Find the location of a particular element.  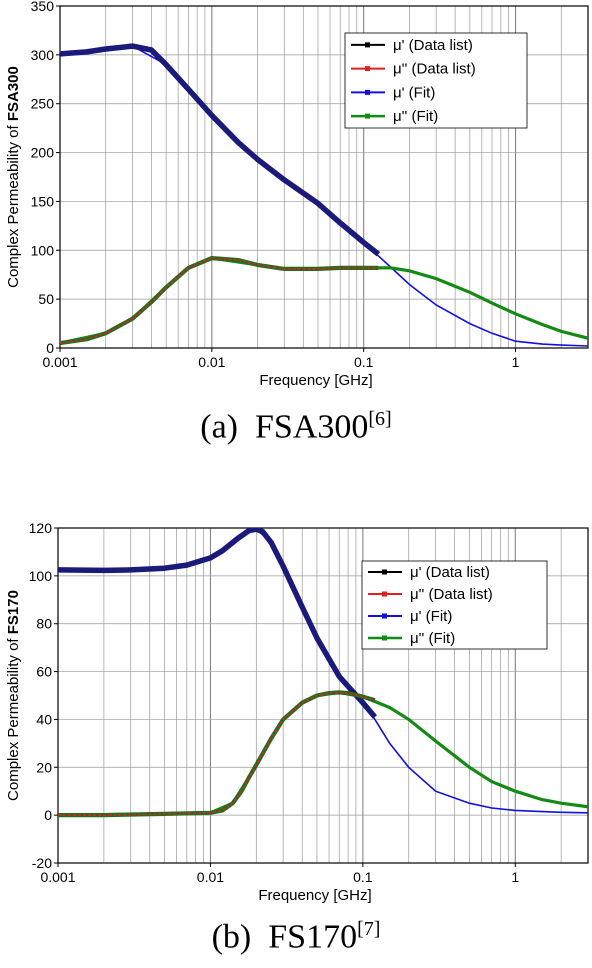

caption-a: (a) FSA300[6] is located at coordinates (296, 427).